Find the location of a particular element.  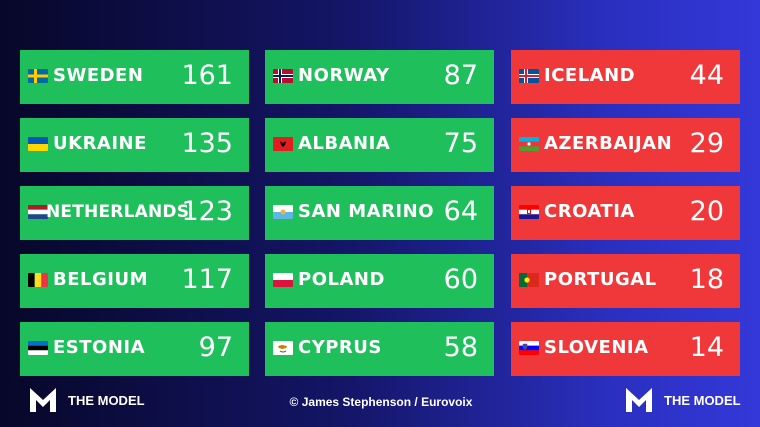

points-value: 20 is located at coordinates (706, 211).